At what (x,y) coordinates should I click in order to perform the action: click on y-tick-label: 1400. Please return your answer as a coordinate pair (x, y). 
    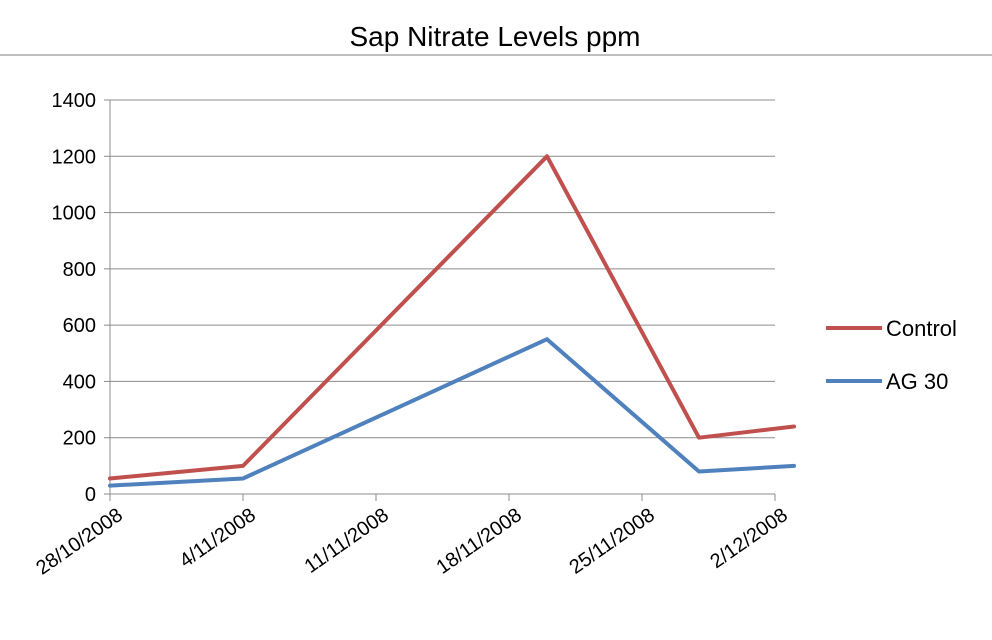
    Looking at the image, I should click on (74, 101).